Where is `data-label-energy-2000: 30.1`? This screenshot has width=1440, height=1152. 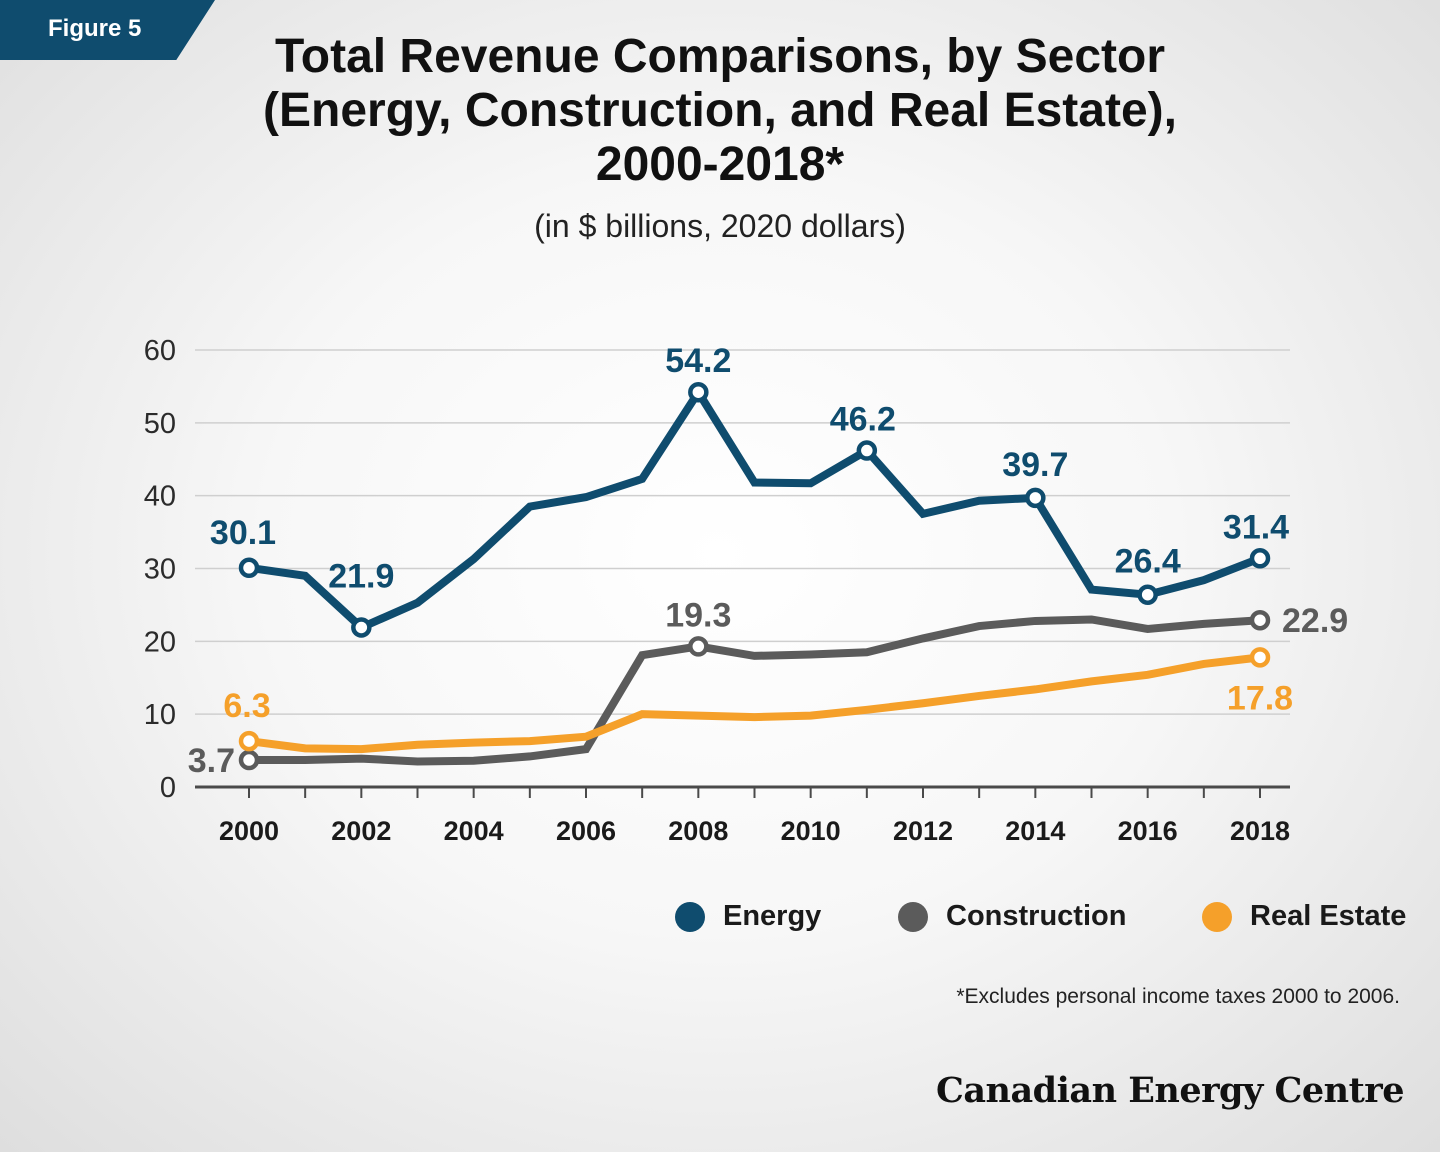
data-label-energy-2000: 30.1 is located at coordinates (243, 533).